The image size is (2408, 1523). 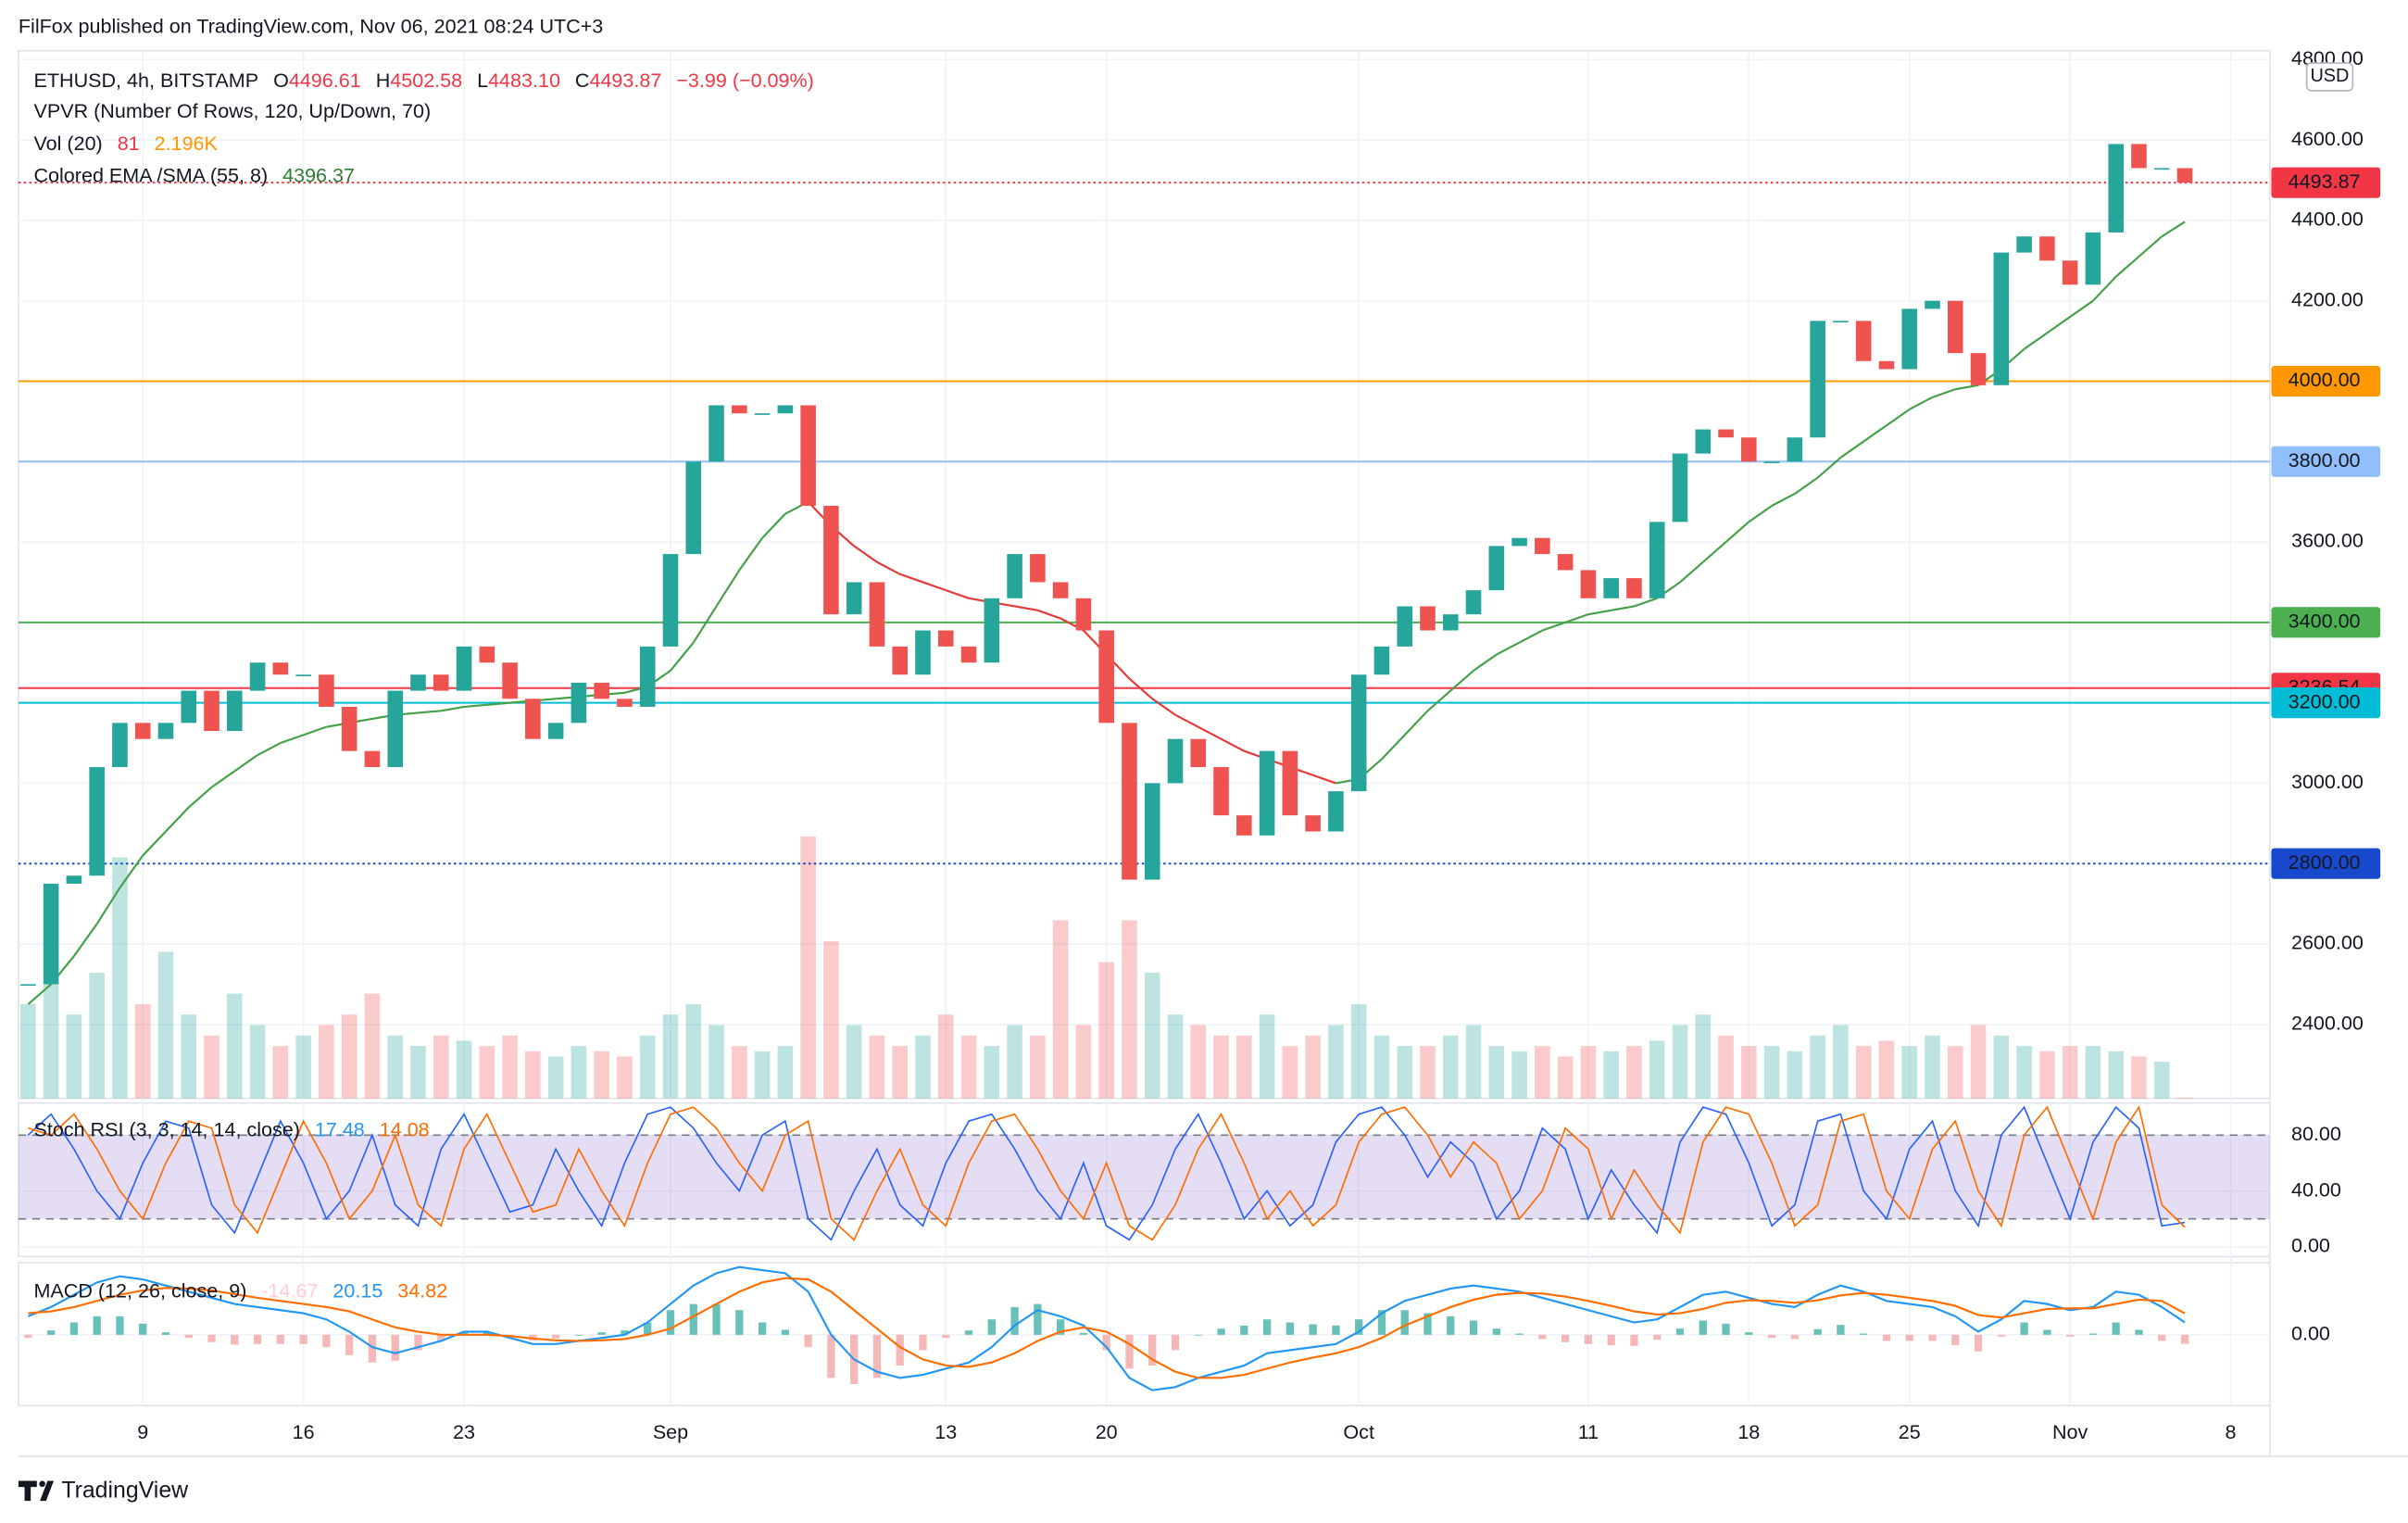 I want to click on stoch-title: Stoch RSI (3, 3, 14, 14, close), so click(x=166, y=1128).